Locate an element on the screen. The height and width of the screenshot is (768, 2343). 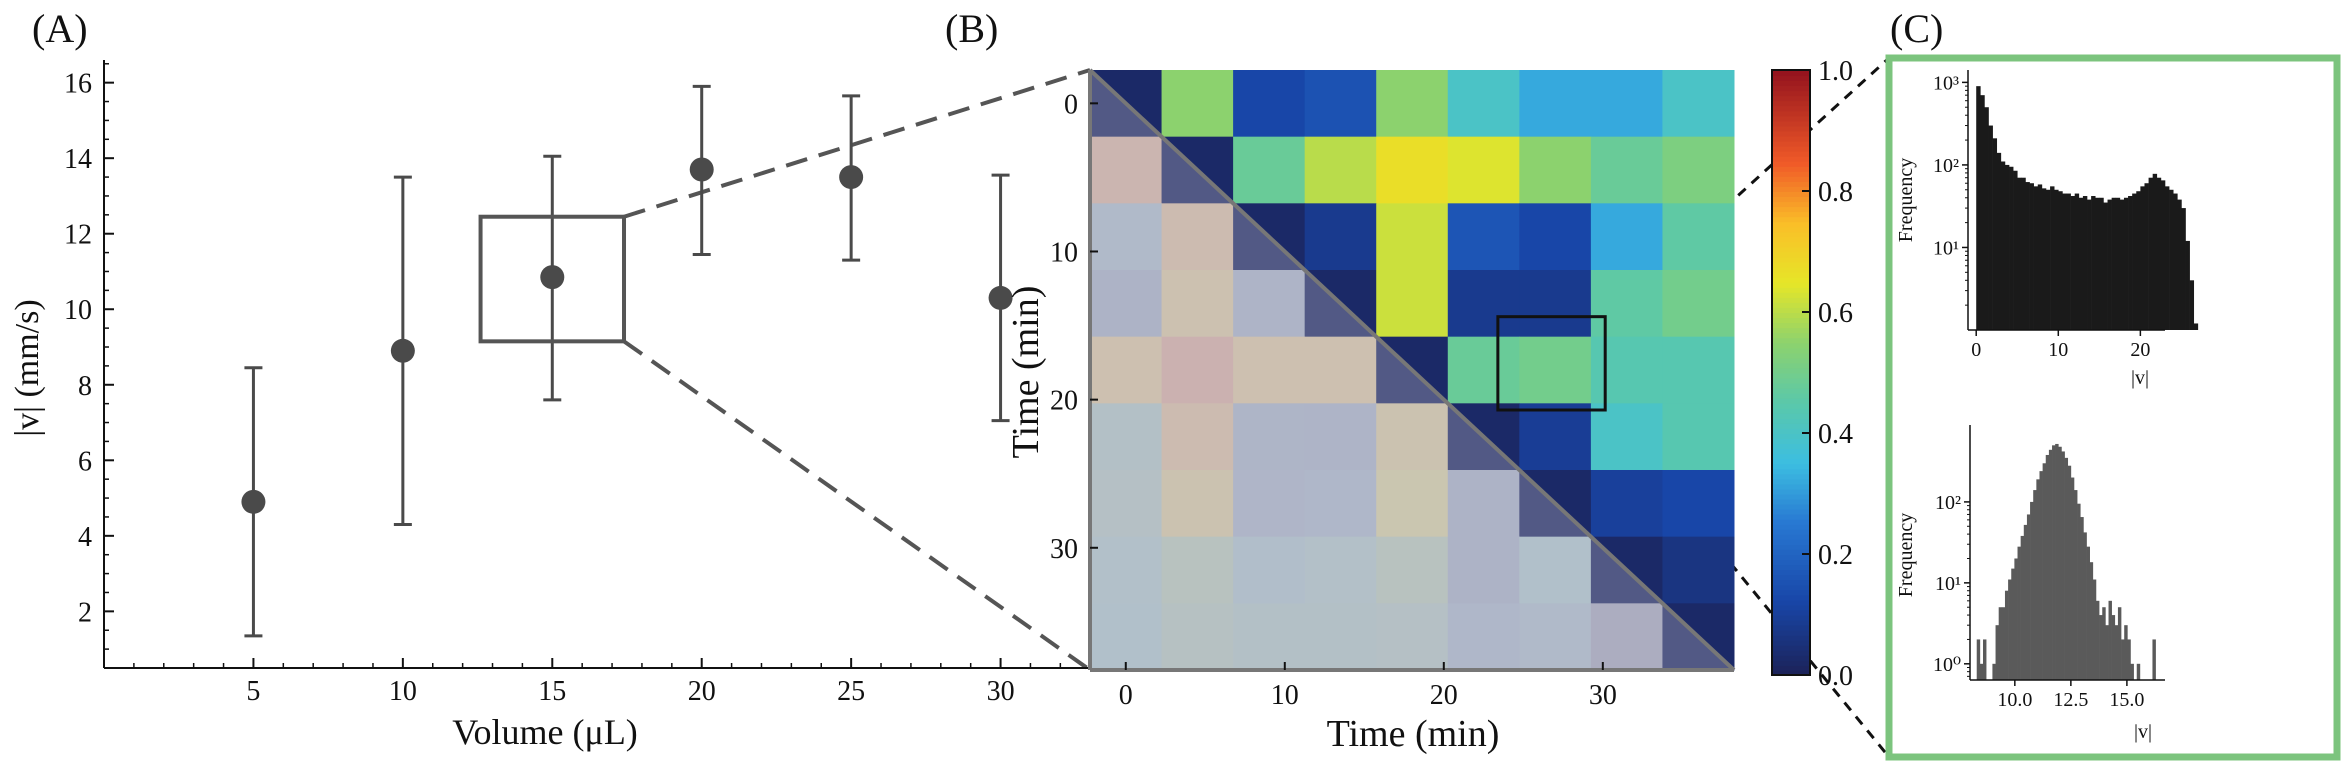
histogram-top: 0 10 20 10¹ 10² 10³ is located at coordinates (2066, 215).